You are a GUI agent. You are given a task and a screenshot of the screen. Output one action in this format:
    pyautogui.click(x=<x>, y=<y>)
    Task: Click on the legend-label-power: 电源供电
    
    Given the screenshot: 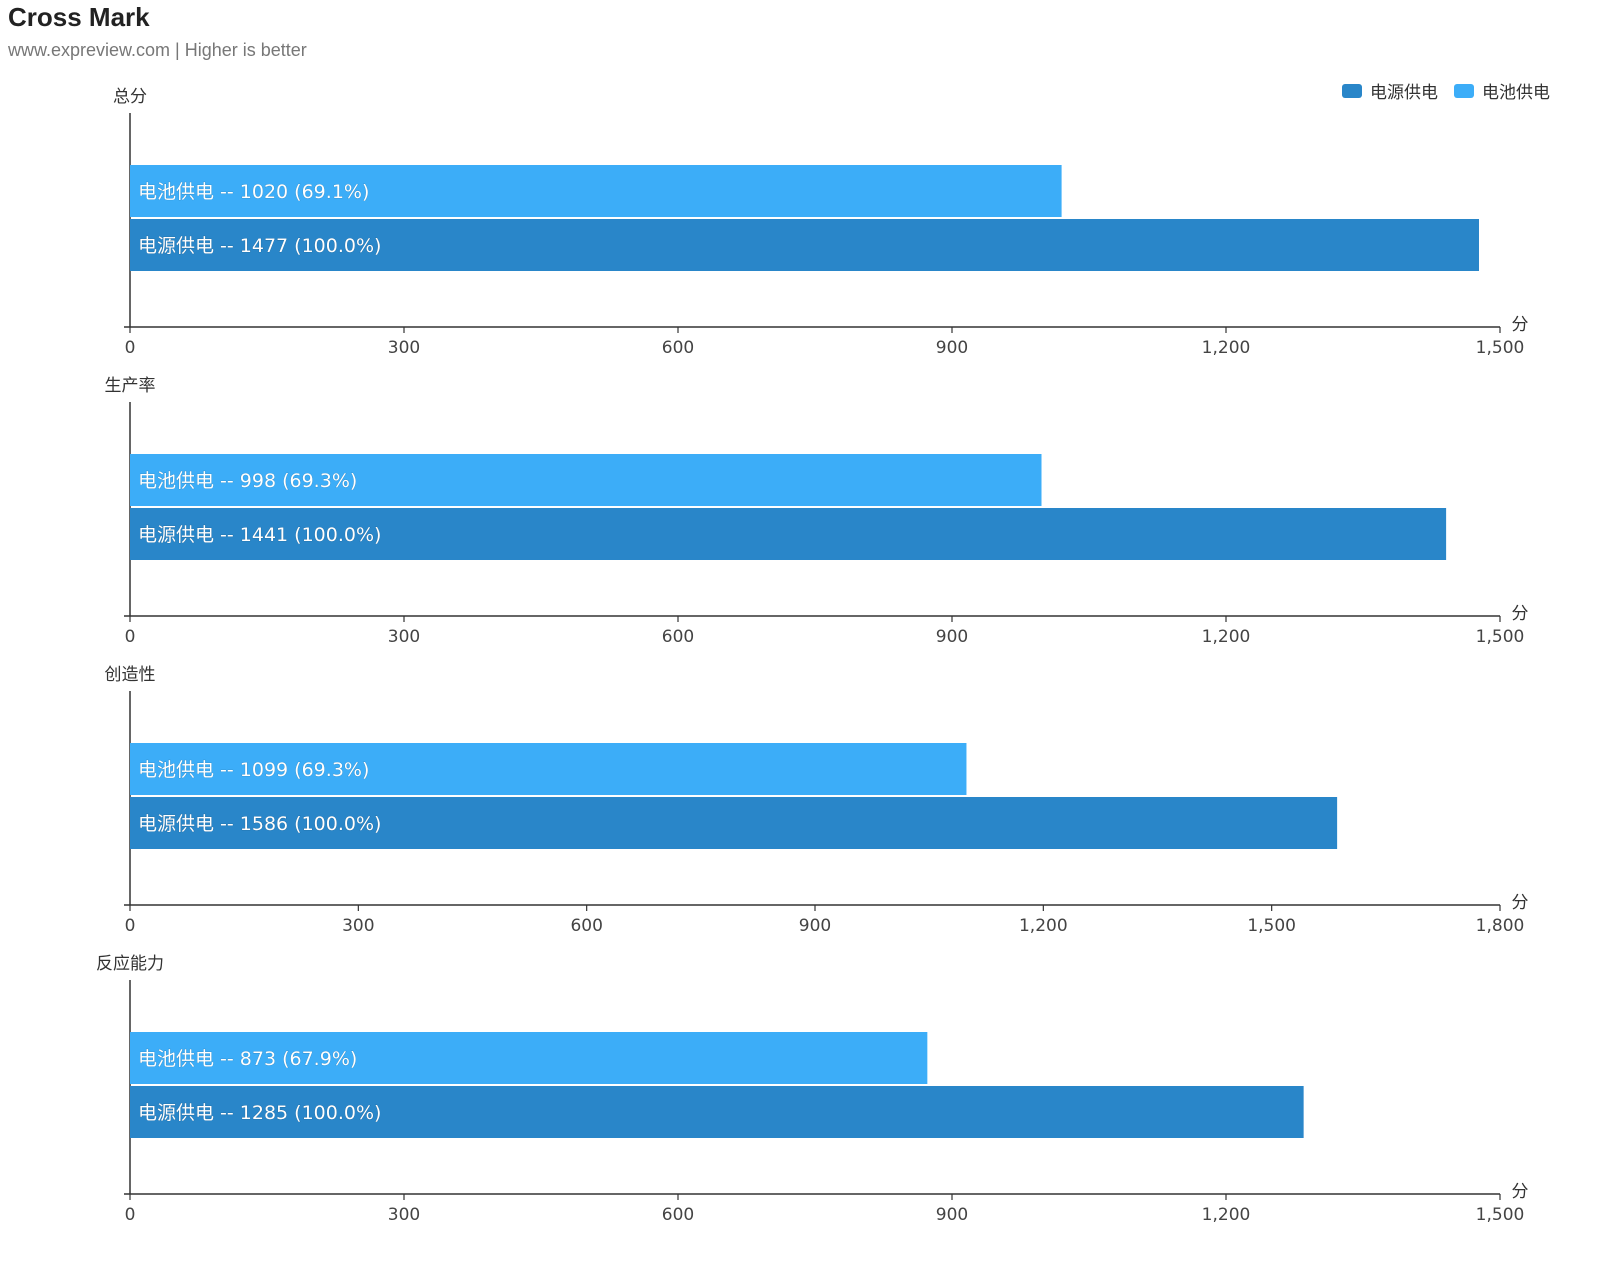 What is the action you would take?
    pyautogui.click(x=1404, y=93)
    